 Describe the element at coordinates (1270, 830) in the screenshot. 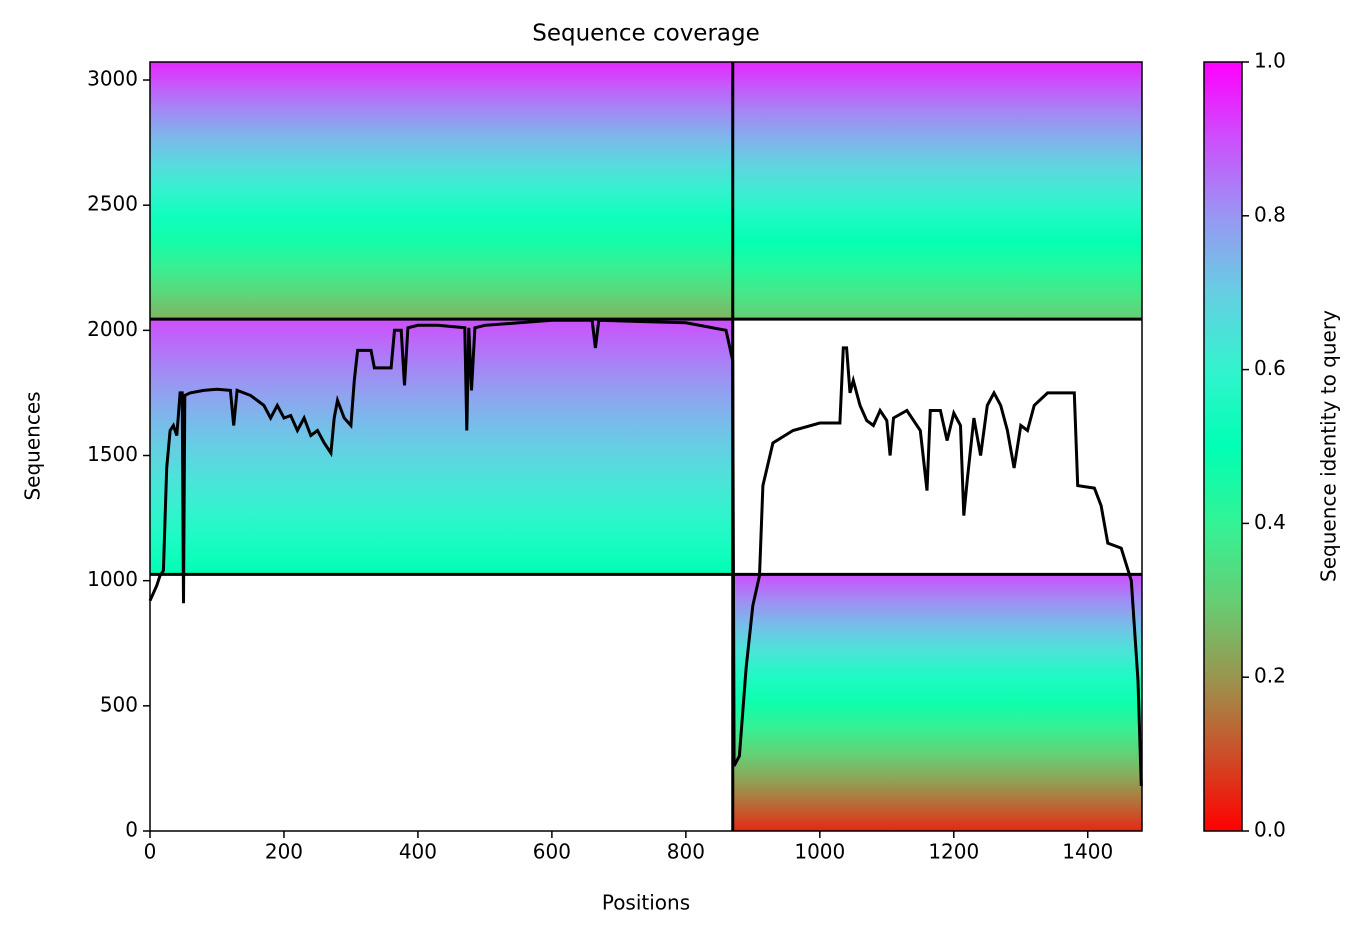

I see `colorbar-tick-label: 0.0` at that location.